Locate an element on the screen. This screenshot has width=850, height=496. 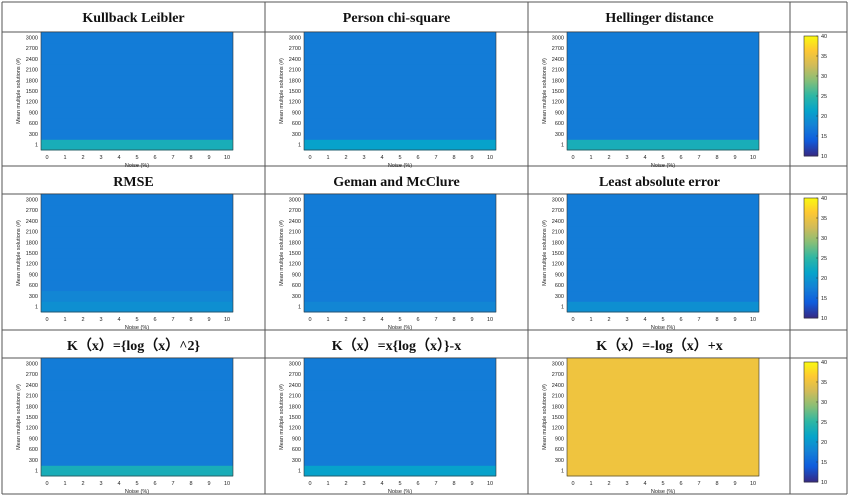
y-tick-label: 2700 is located at coordinates (295, 211).